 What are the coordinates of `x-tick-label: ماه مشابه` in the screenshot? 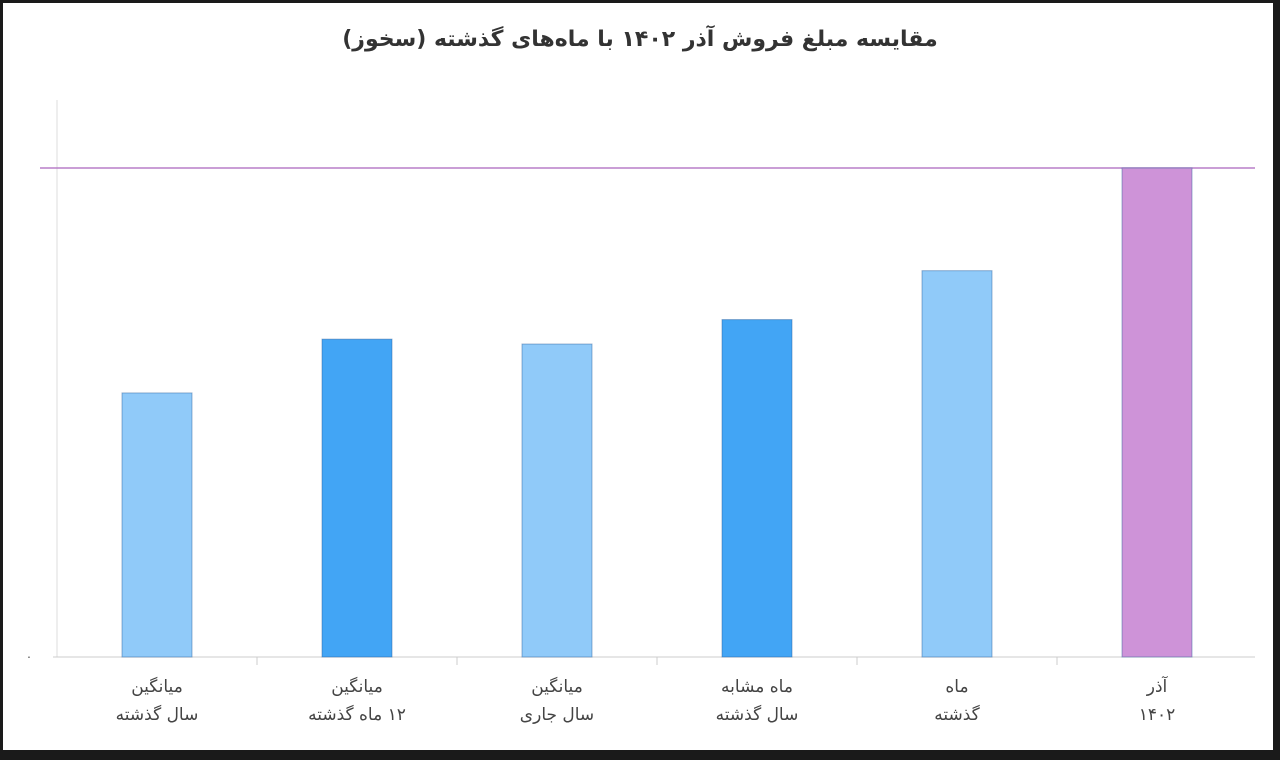 It's located at (757, 687).